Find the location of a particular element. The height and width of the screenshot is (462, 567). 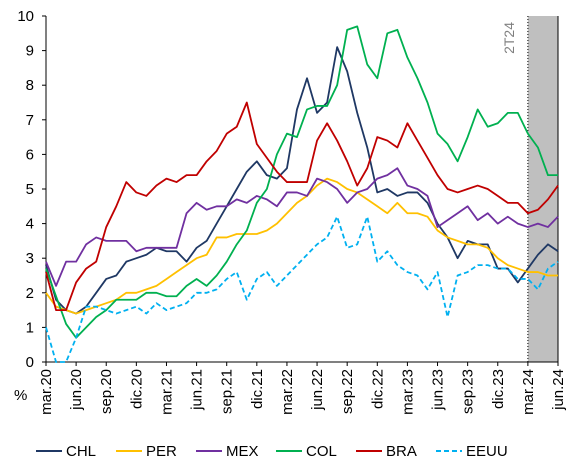

y-tick-label: 10 is located at coordinates (25, 16).